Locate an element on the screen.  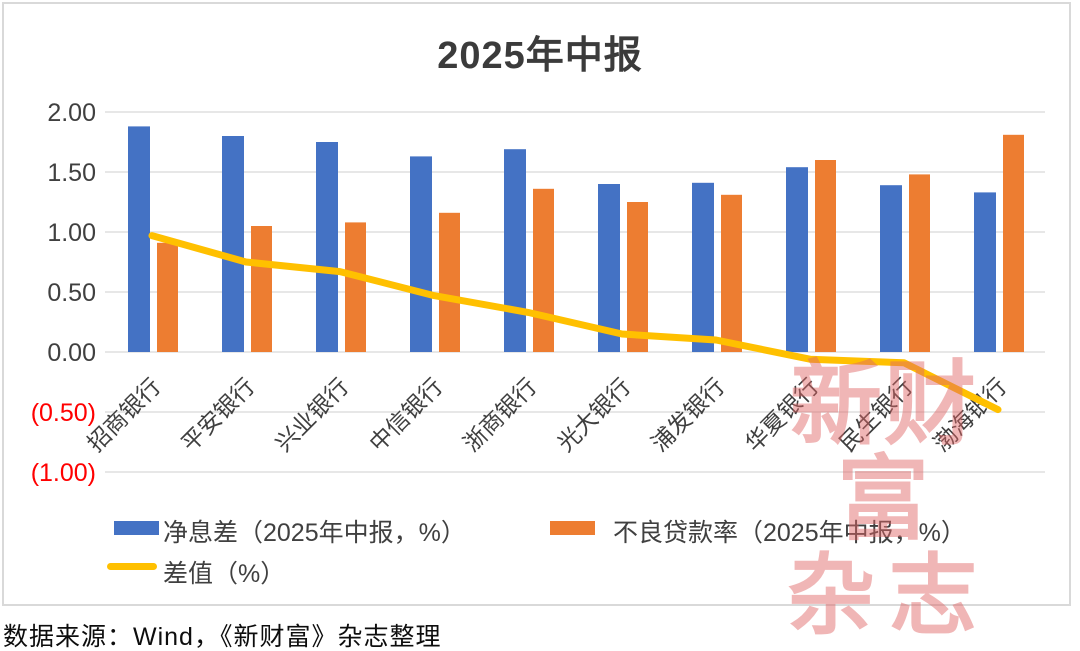
legend-swatch-nim is located at coordinates (136, 528).